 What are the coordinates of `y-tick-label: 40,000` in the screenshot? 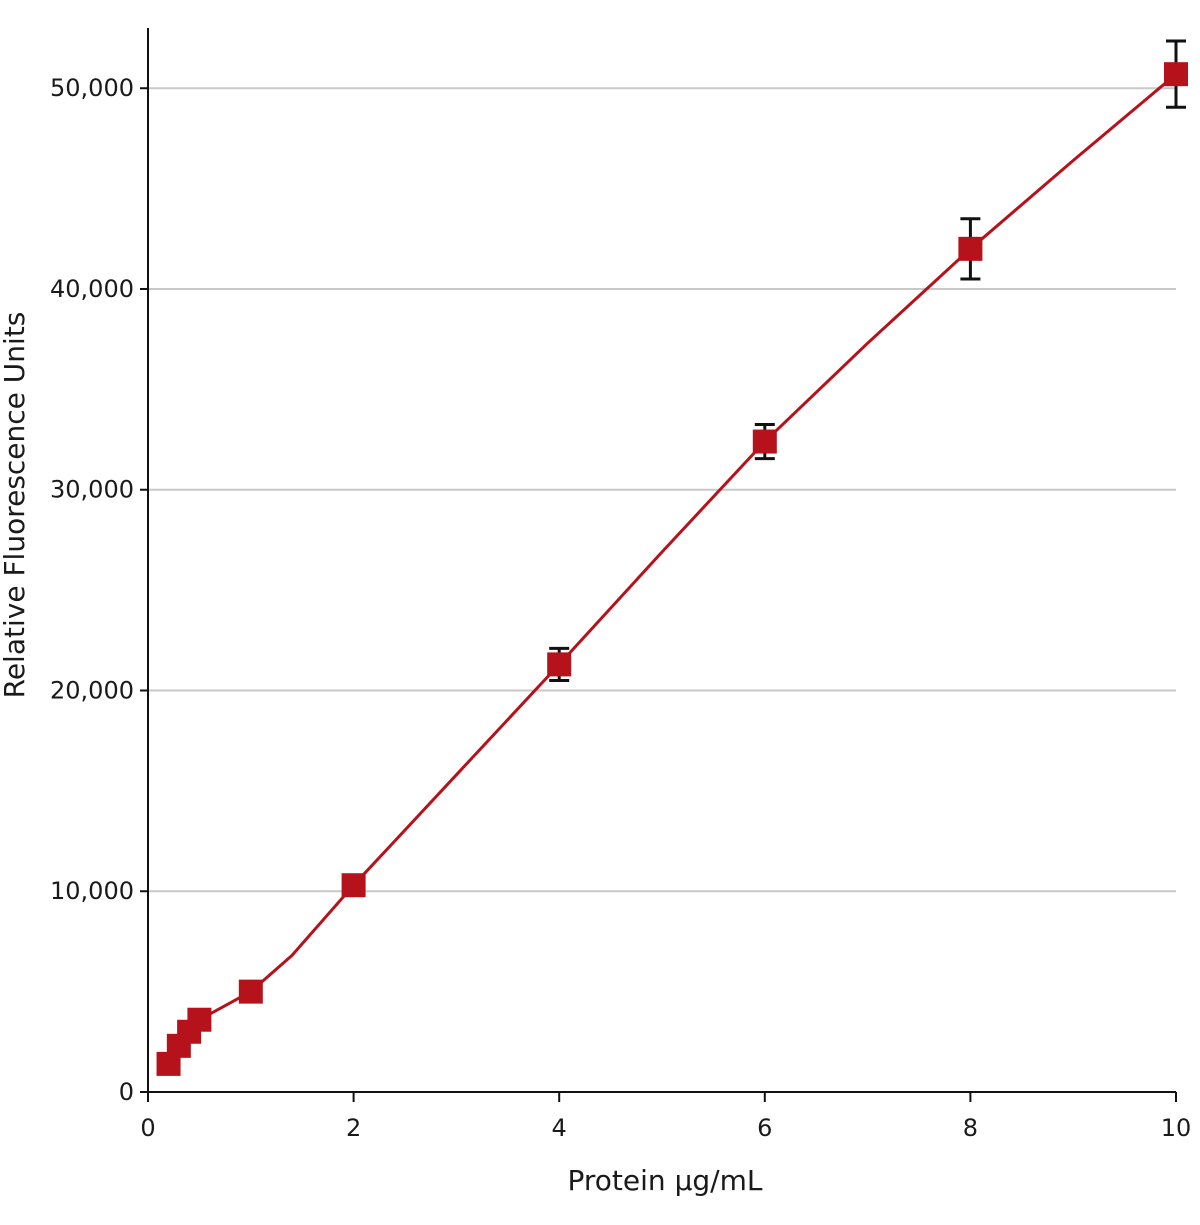 It's located at (92, 289).